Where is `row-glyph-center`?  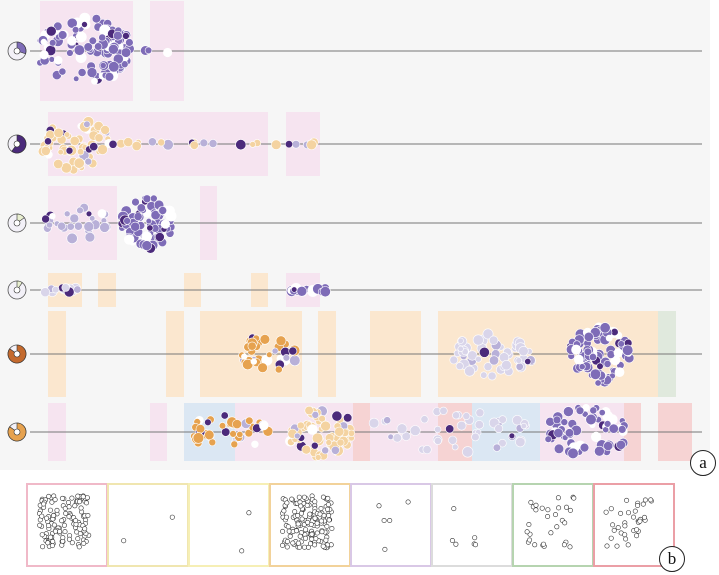
row-glyph-center is located at coordinates (17, 432).